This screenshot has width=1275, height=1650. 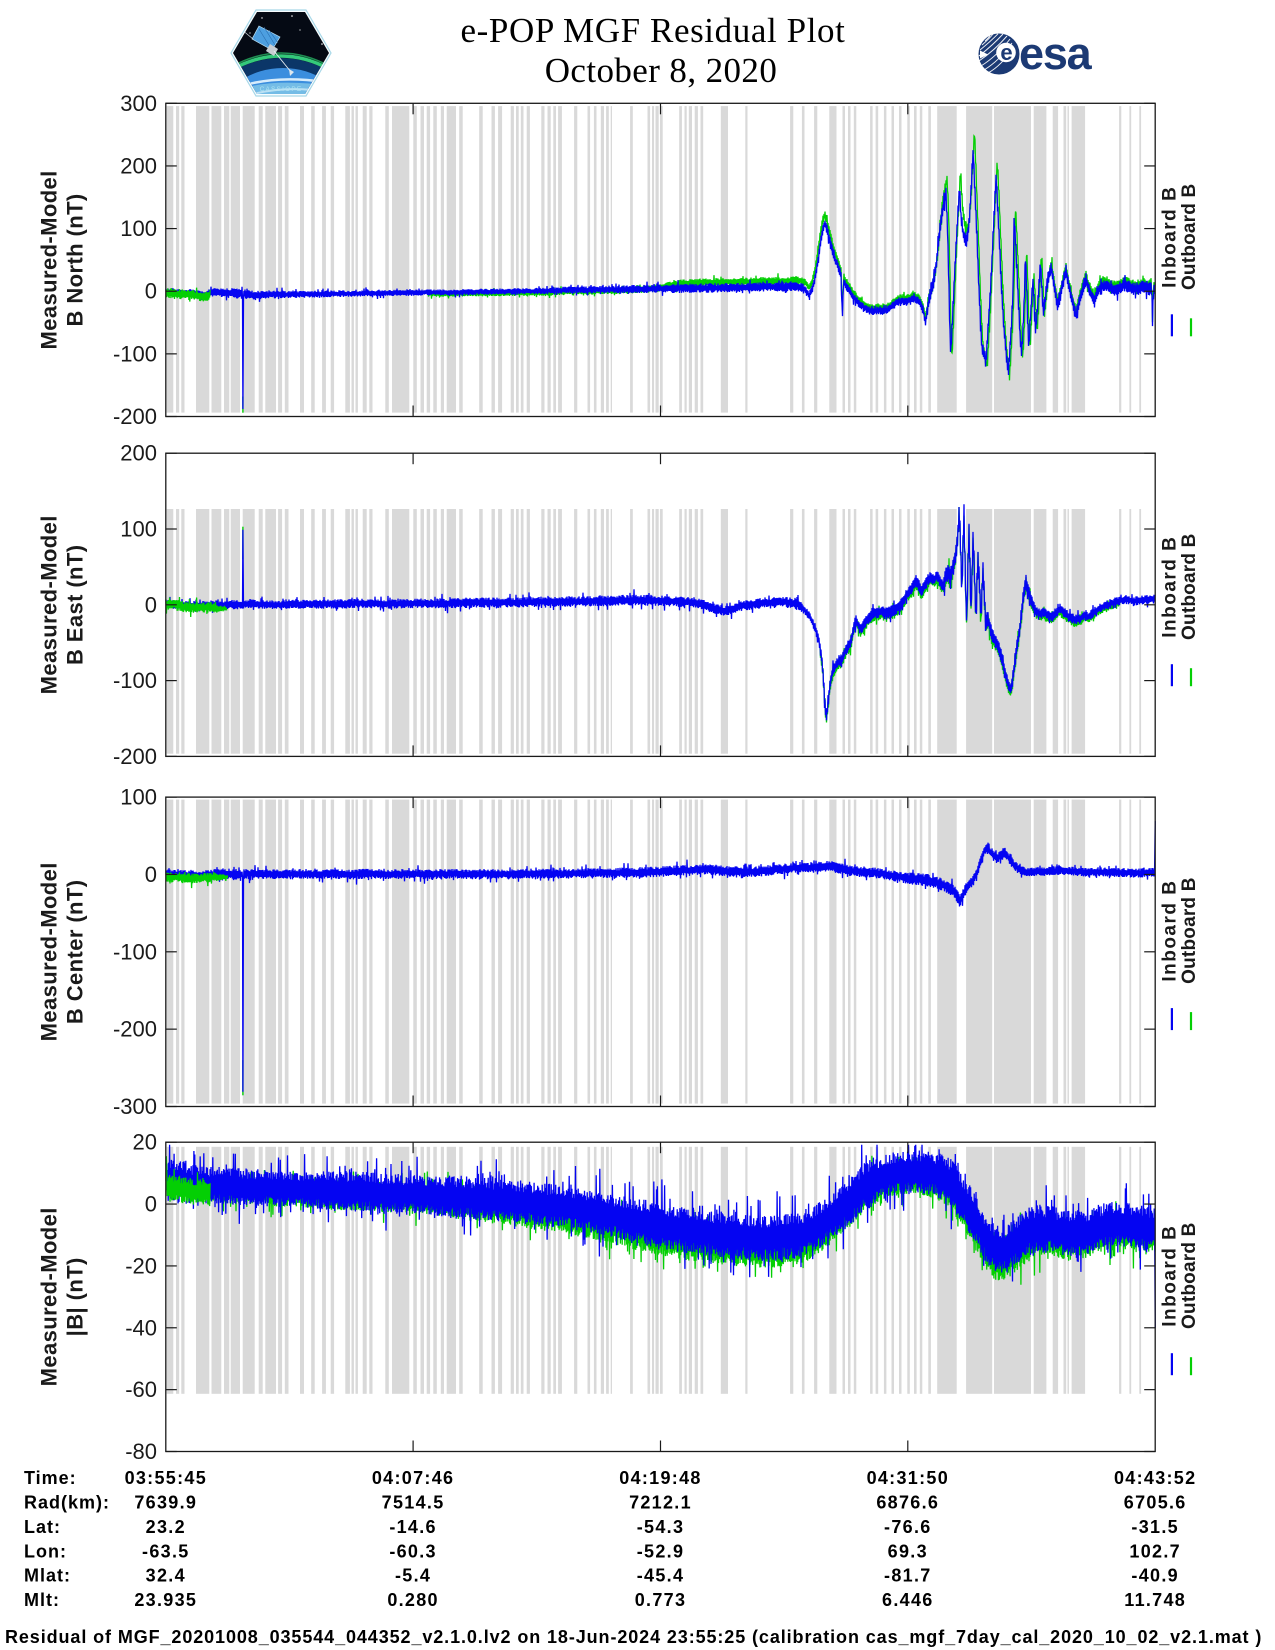 What do you see at coordinates (908, 1576) in the screenshot?
I see `svg-text: -81.7` at bounding box center [908, 1576].